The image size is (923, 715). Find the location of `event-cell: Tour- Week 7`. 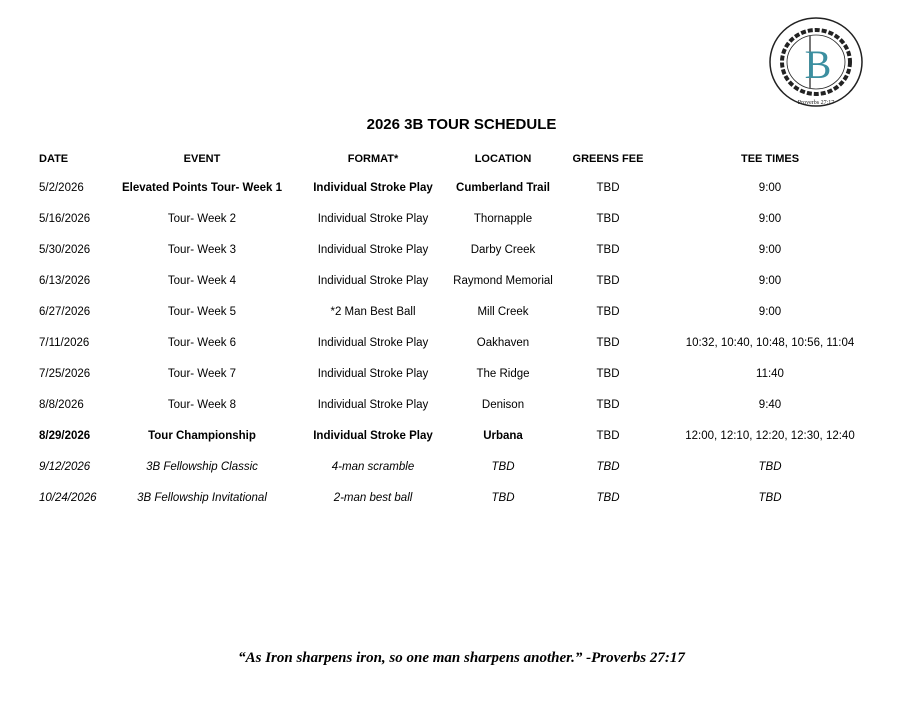

event-cell: Tour- Week 7 is located at coordinates (202, 373).